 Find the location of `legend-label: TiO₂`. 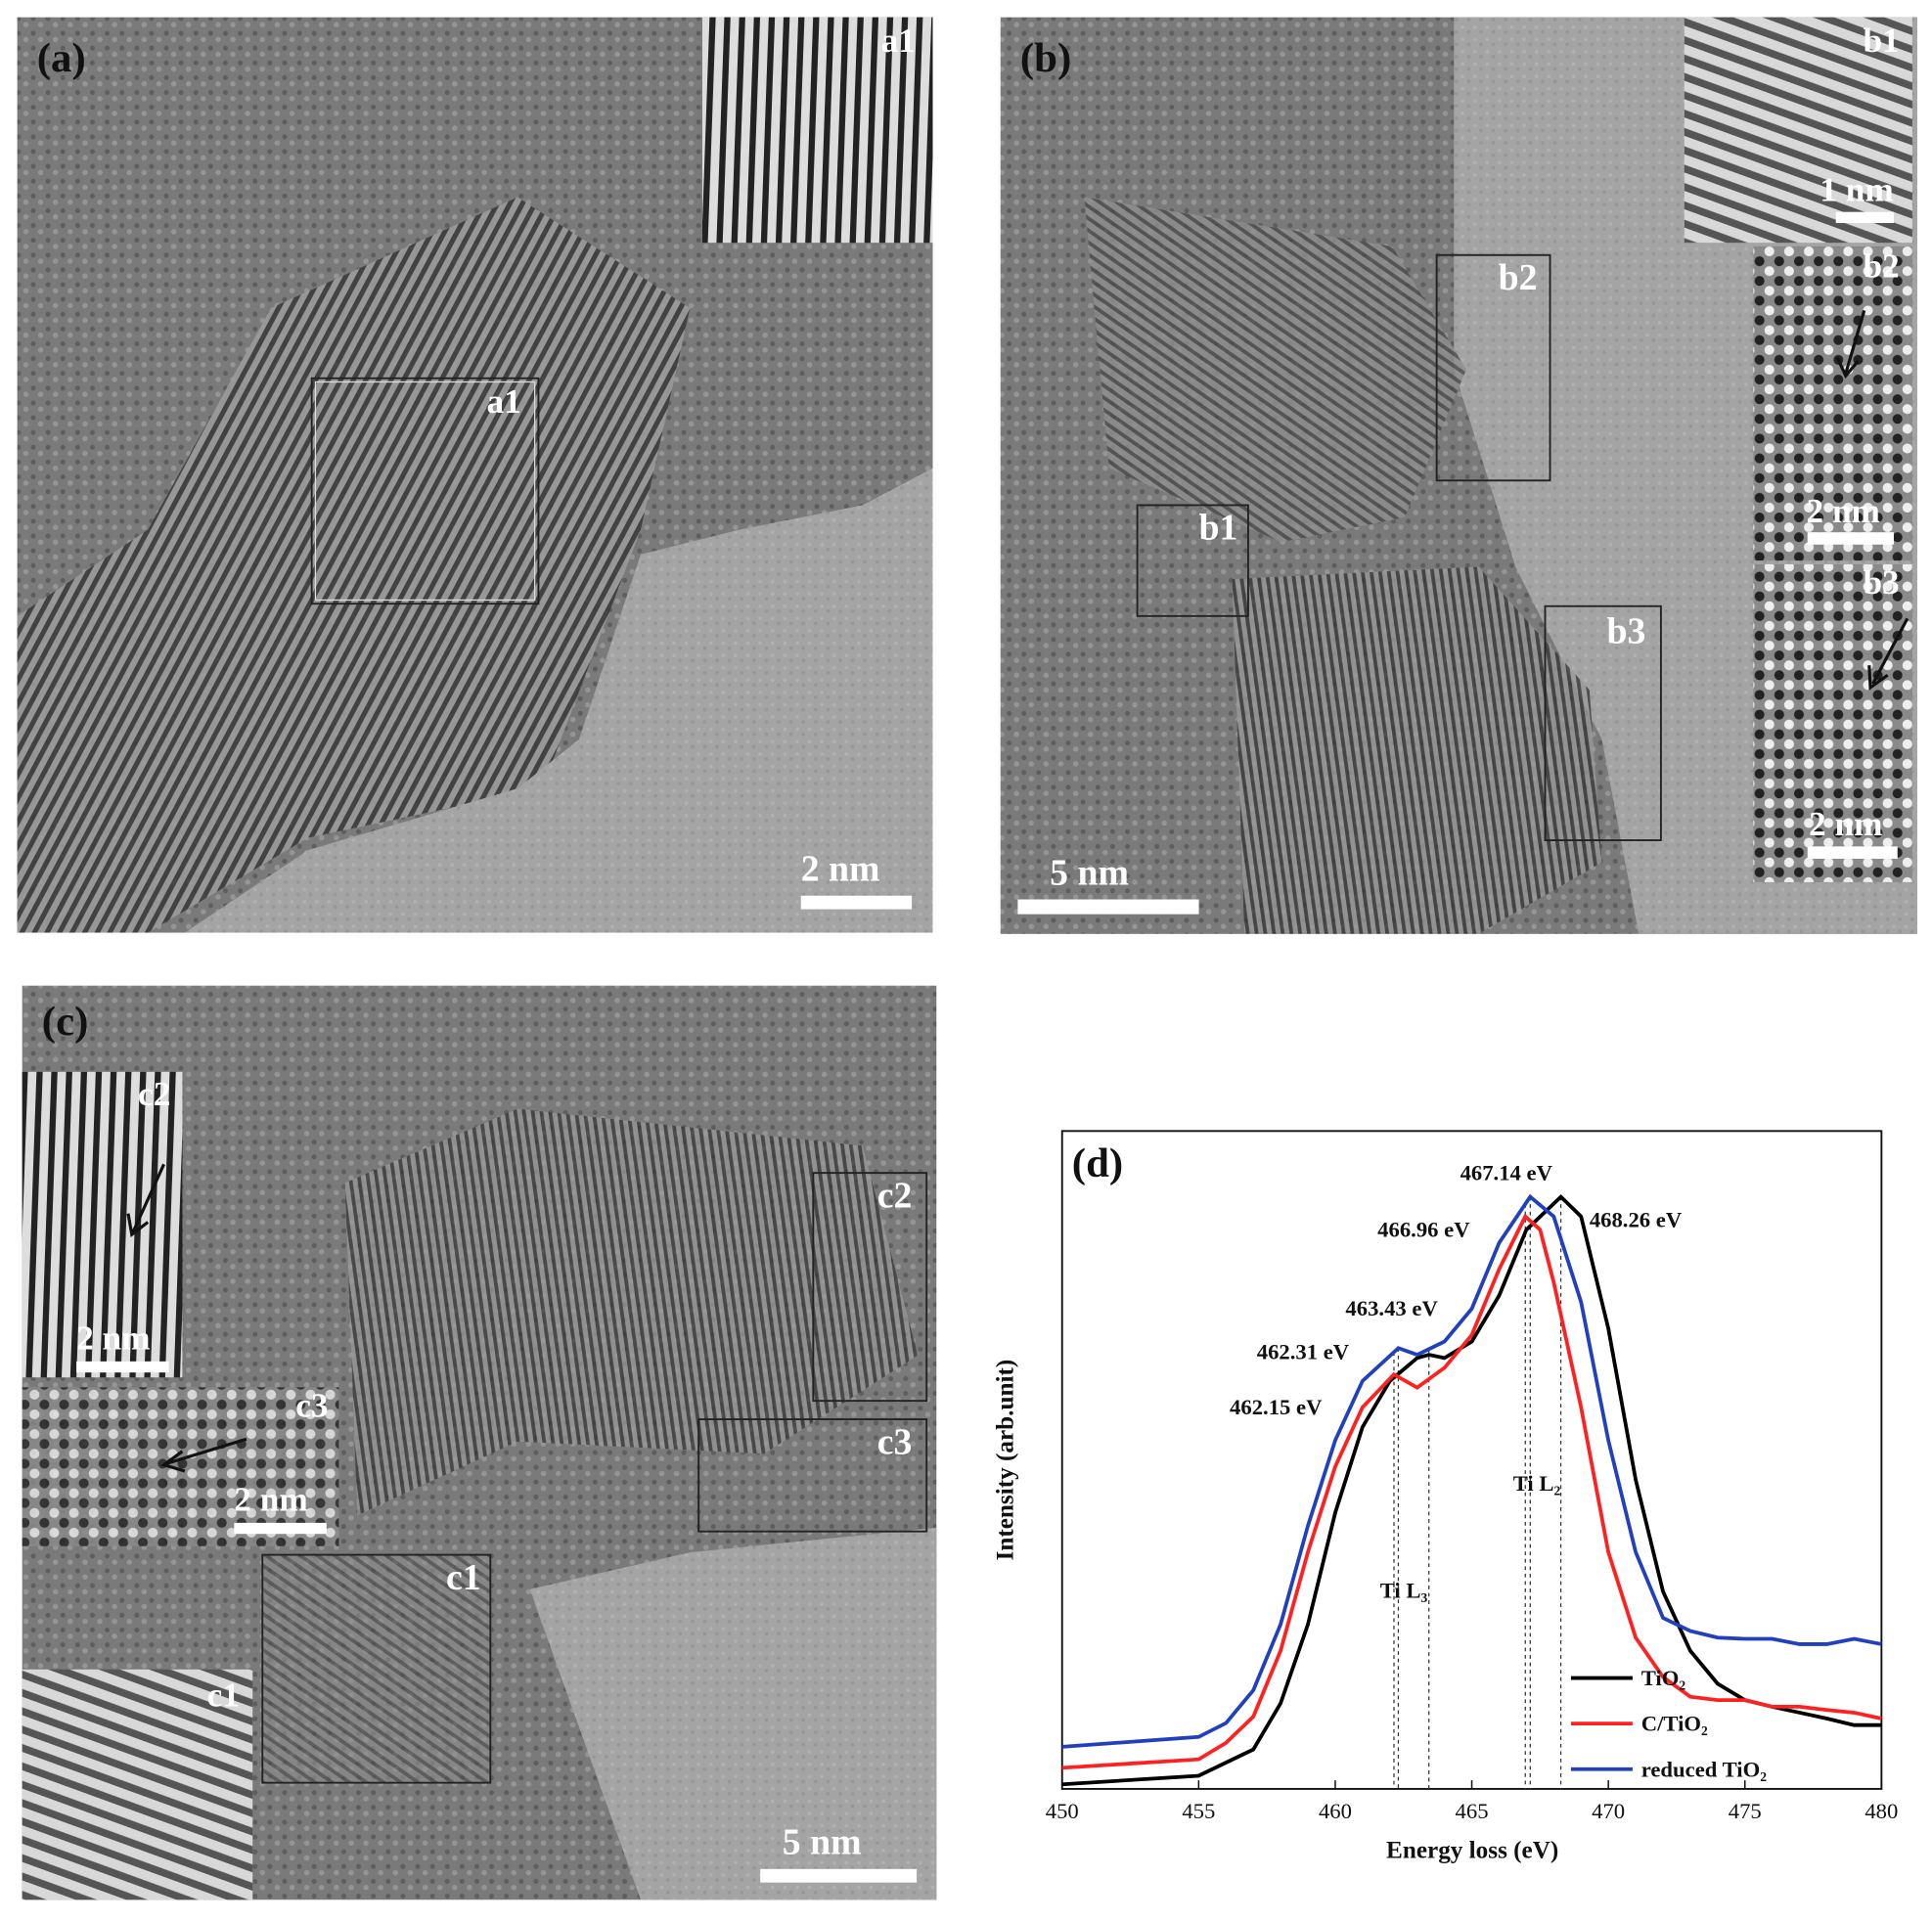

legend-label: TiO₂ is located at coordinates (1663, 1678).